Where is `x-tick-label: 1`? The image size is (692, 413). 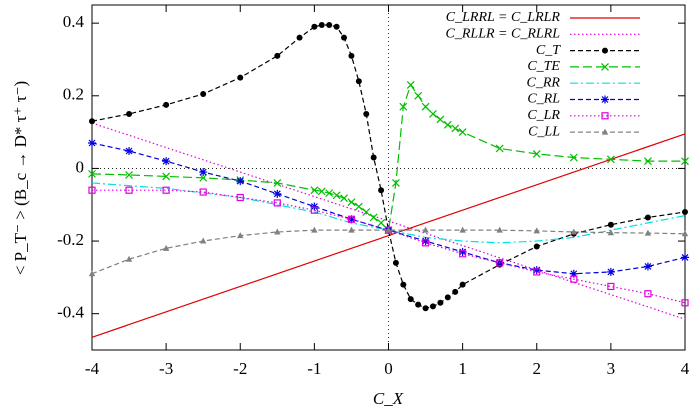 x-tick-label: 1 is located at coordinates (462, 368).